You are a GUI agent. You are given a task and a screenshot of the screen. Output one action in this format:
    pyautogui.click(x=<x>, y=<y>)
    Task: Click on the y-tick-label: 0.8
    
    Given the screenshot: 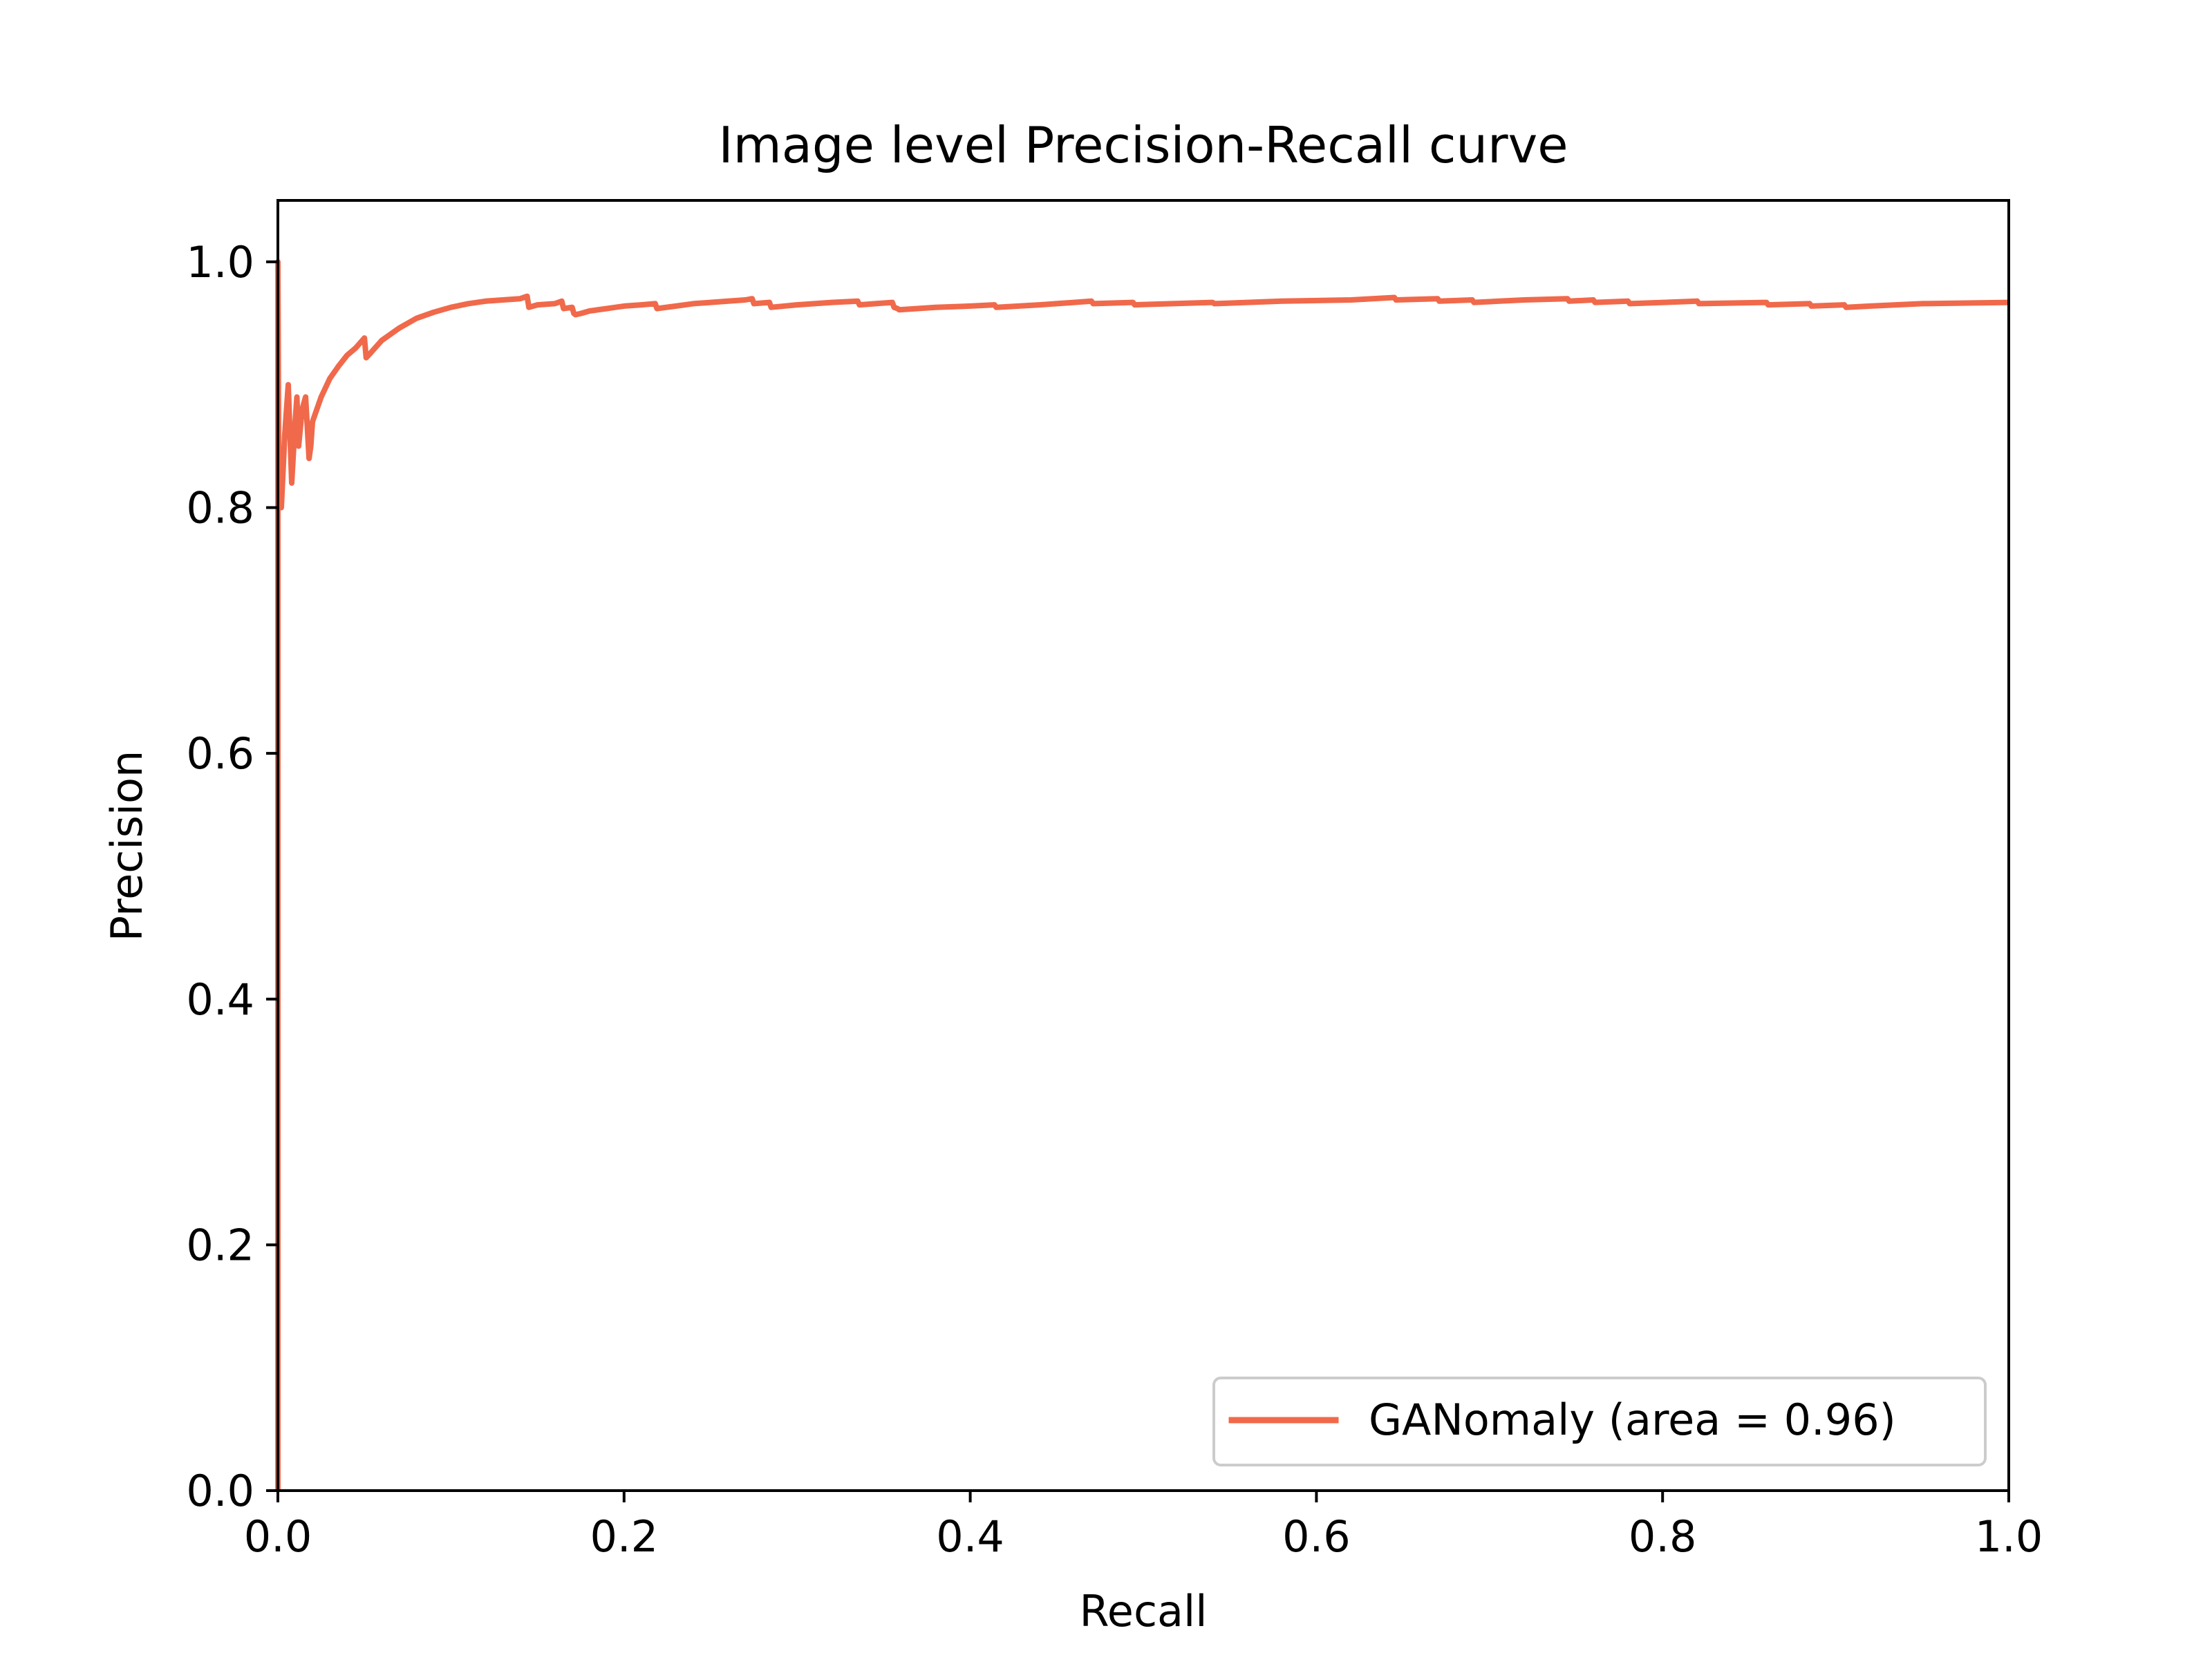 What is the action you would take?
    pyautogui.click(x=220, y=508)
    